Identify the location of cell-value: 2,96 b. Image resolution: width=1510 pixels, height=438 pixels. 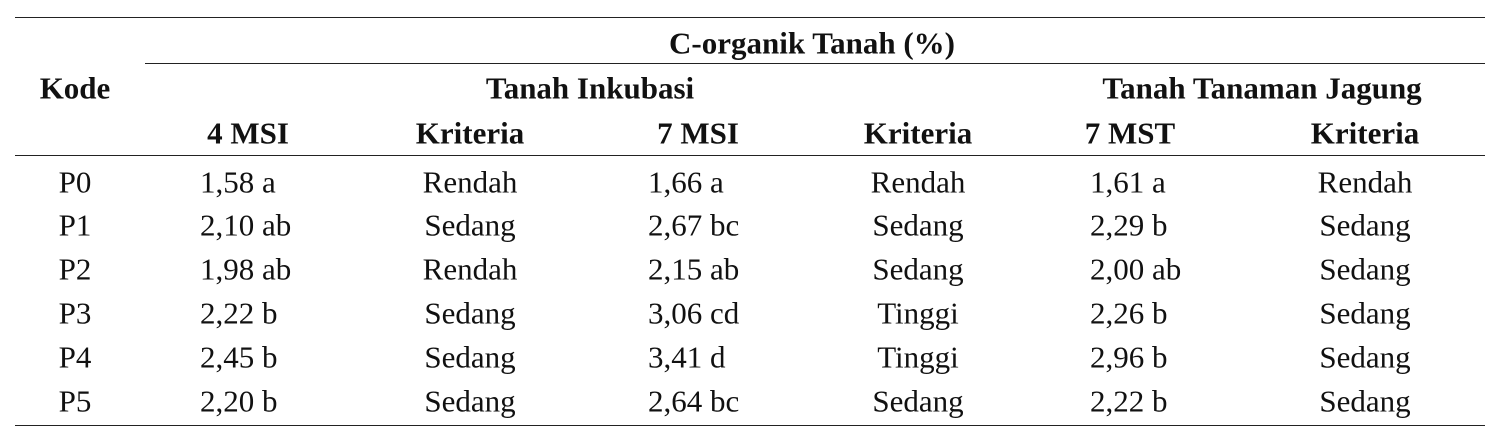
(1129, 357).